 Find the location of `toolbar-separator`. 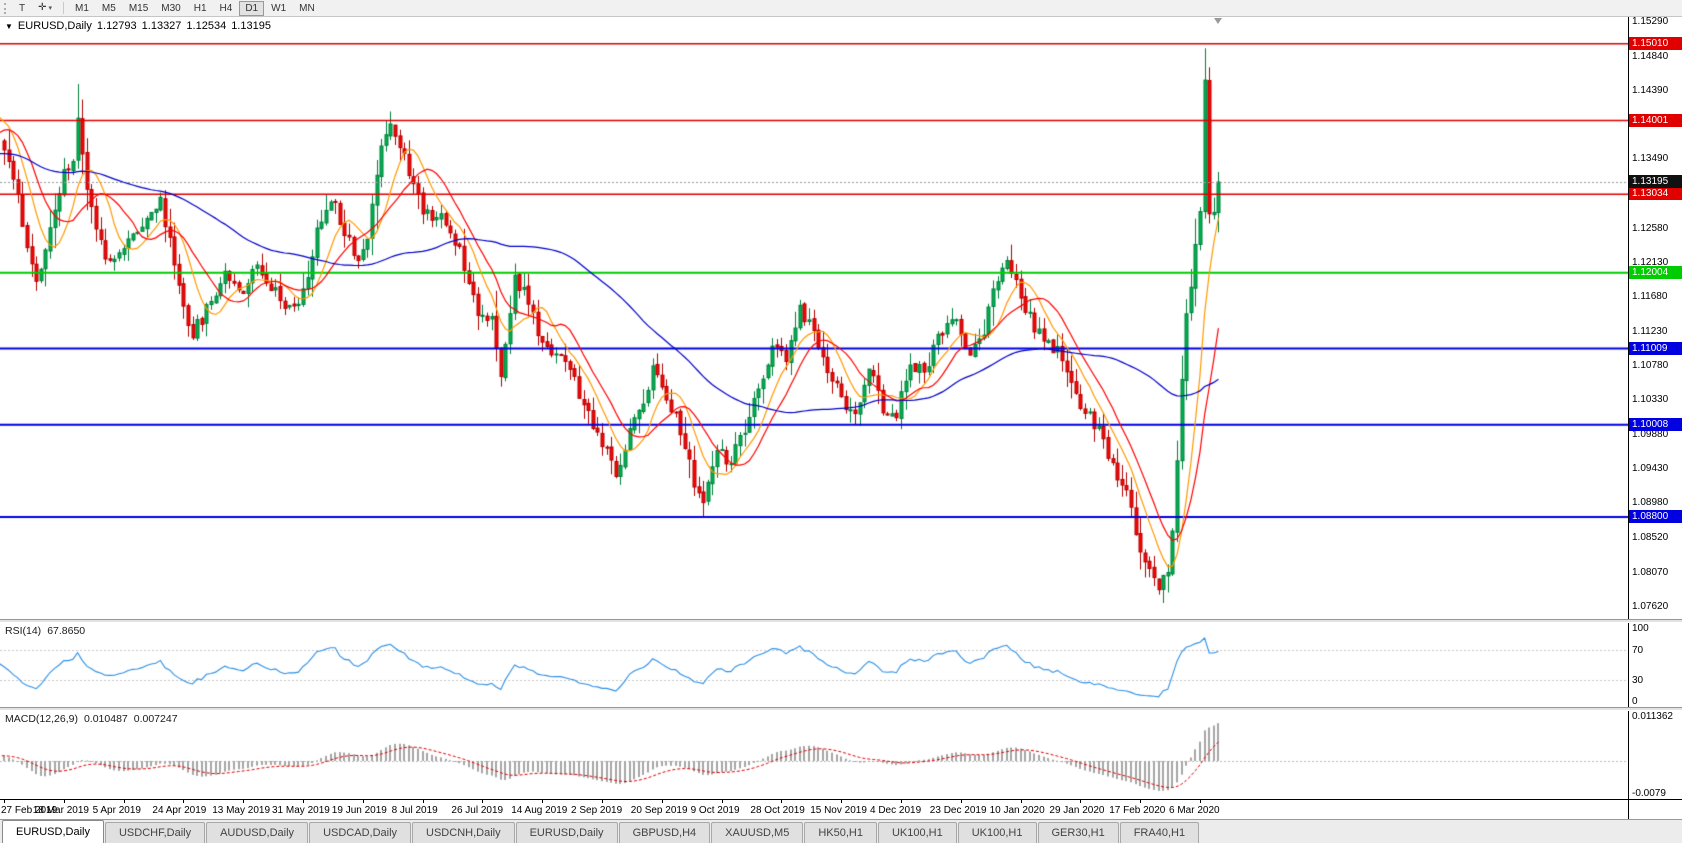

toolbar-separator is located at coordinates (64, 8).